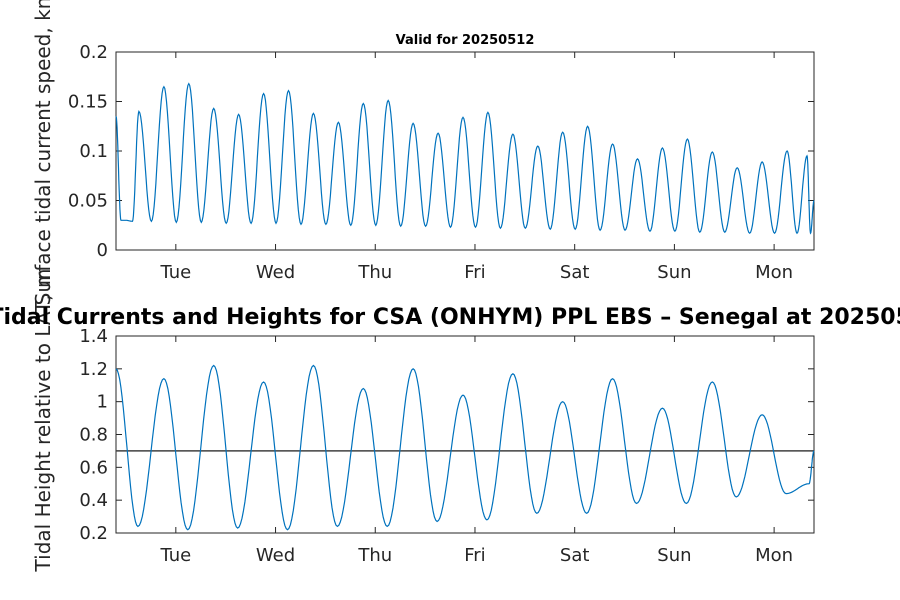 The image size is (900, 600). I want to click on tidal-height-ytick-label: 0.2, so click(93, 533).